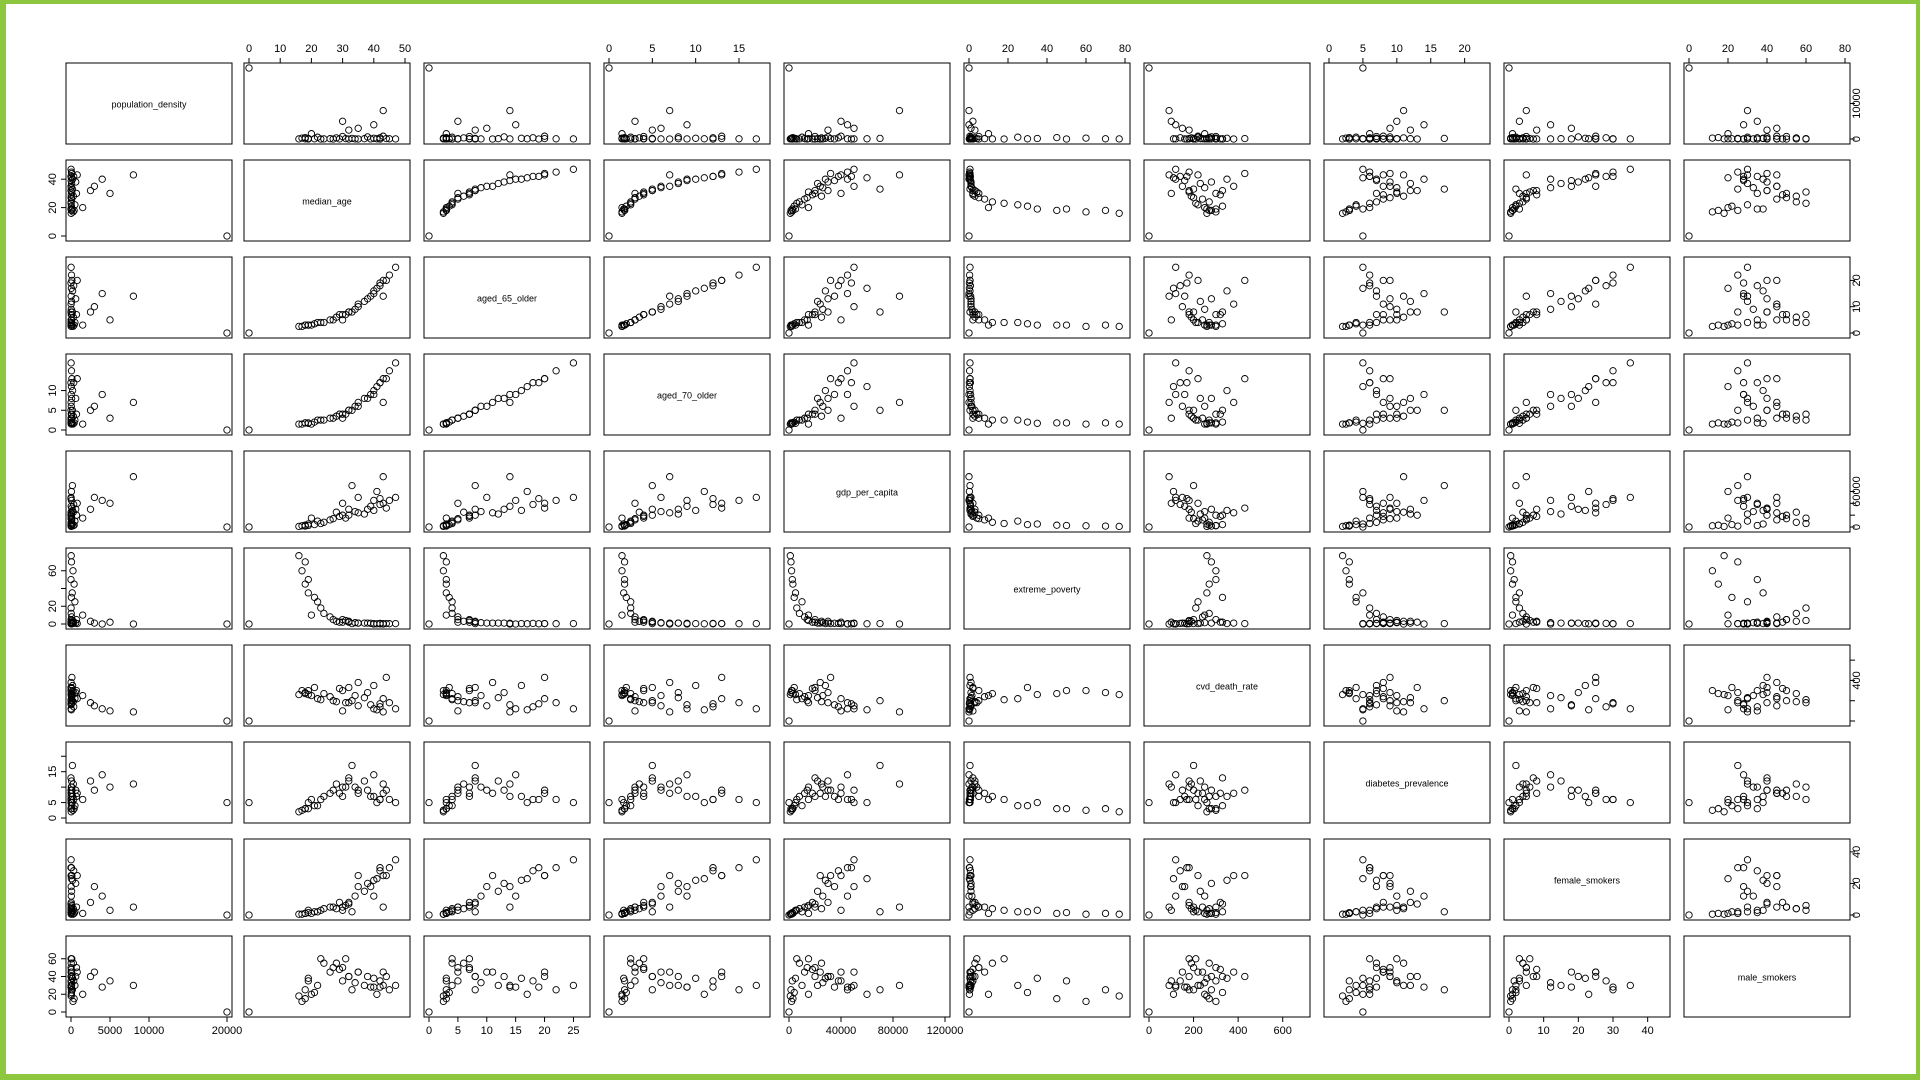 The width and height of the screenshot is (1920, 1080). Describe the element at coordinates (327, 685) in the screenshot. I see `panel-cvd_death_rate-vs-median_age` at that location.